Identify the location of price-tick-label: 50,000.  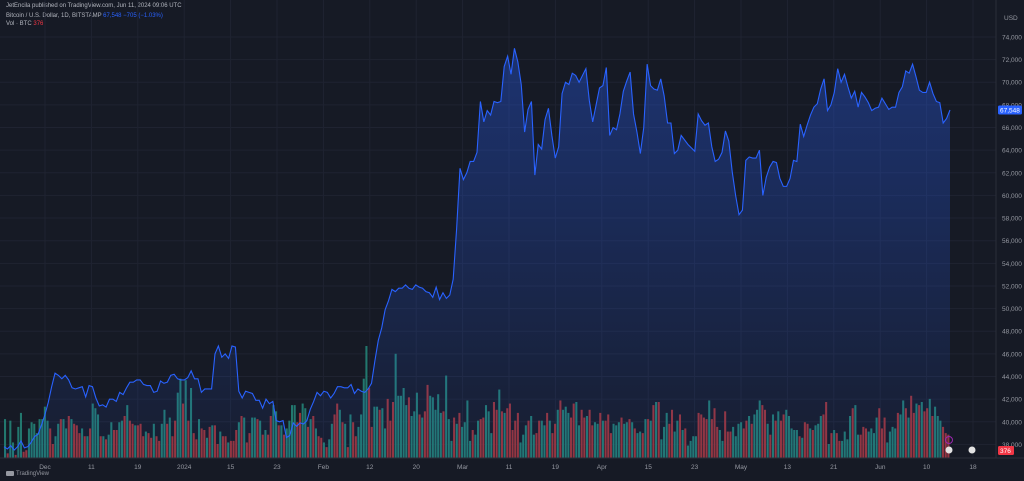
(1012, 309).